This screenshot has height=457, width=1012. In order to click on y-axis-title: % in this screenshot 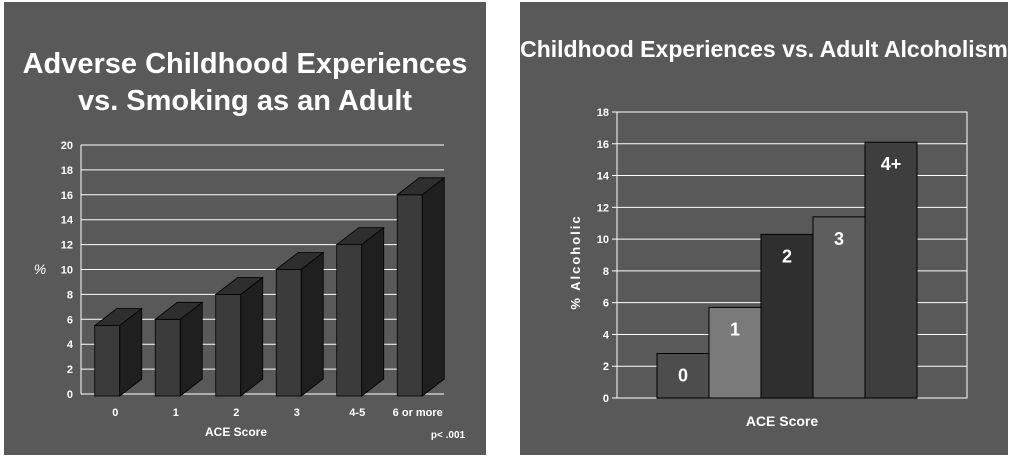, I will do `click(40, 269)`.